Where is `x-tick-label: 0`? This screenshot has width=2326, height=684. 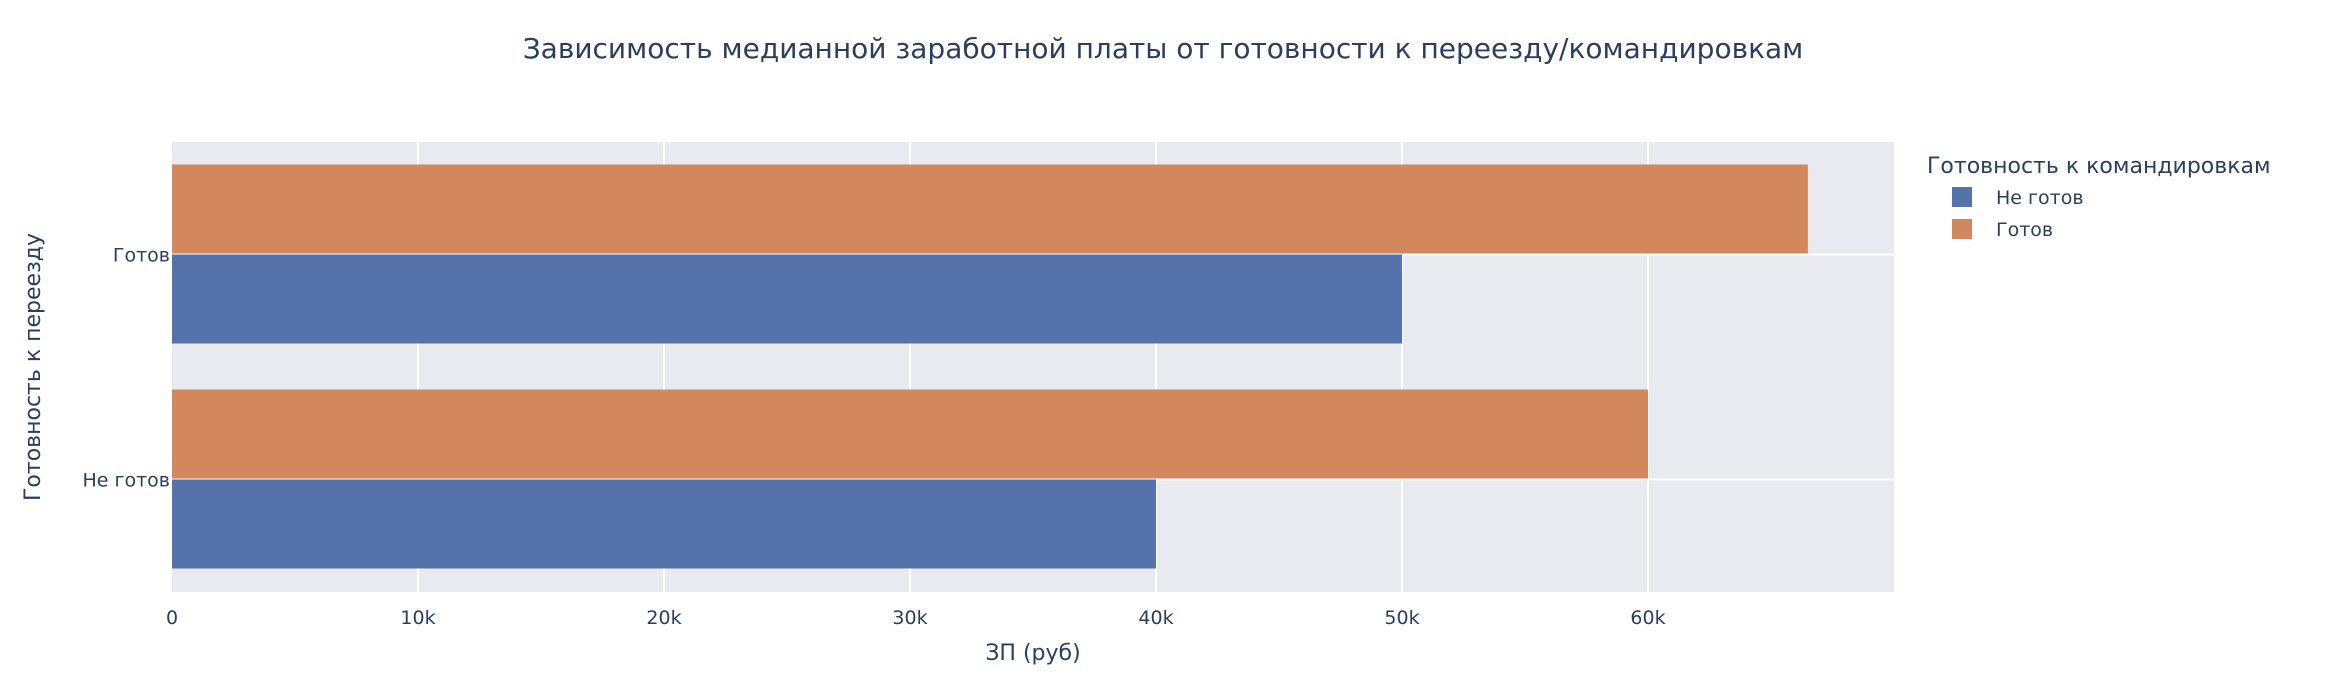 x-tick-label: 0 is located at coordinates (172, 618).